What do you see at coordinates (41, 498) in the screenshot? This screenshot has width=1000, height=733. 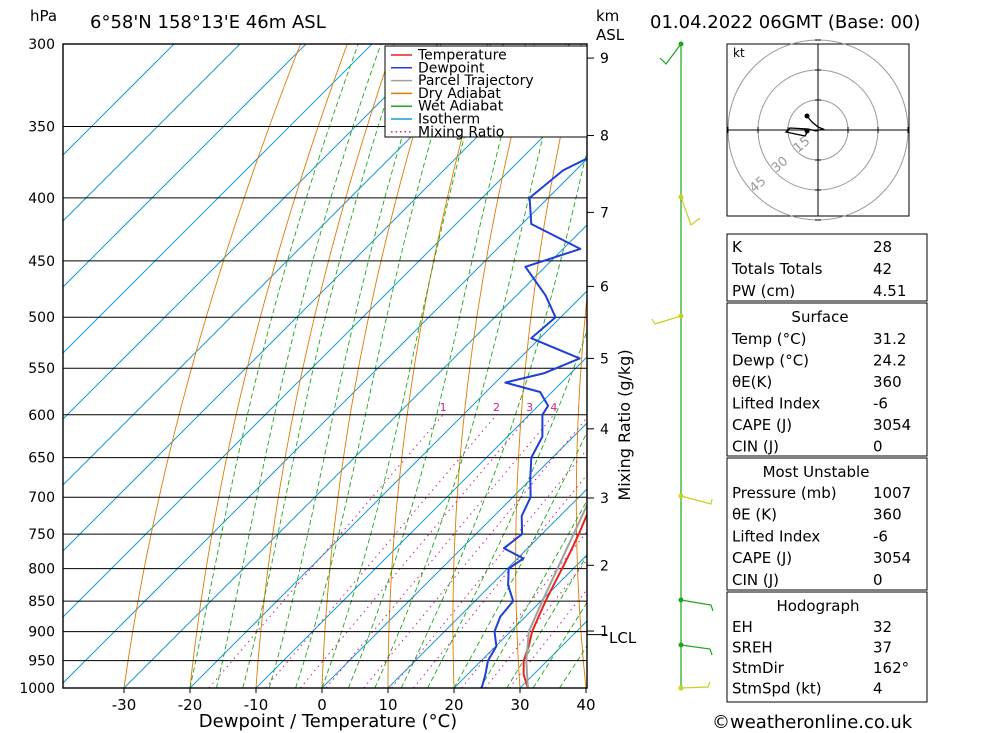 I see `pressure-tick-label: 700` at bounding box center [41, 498].